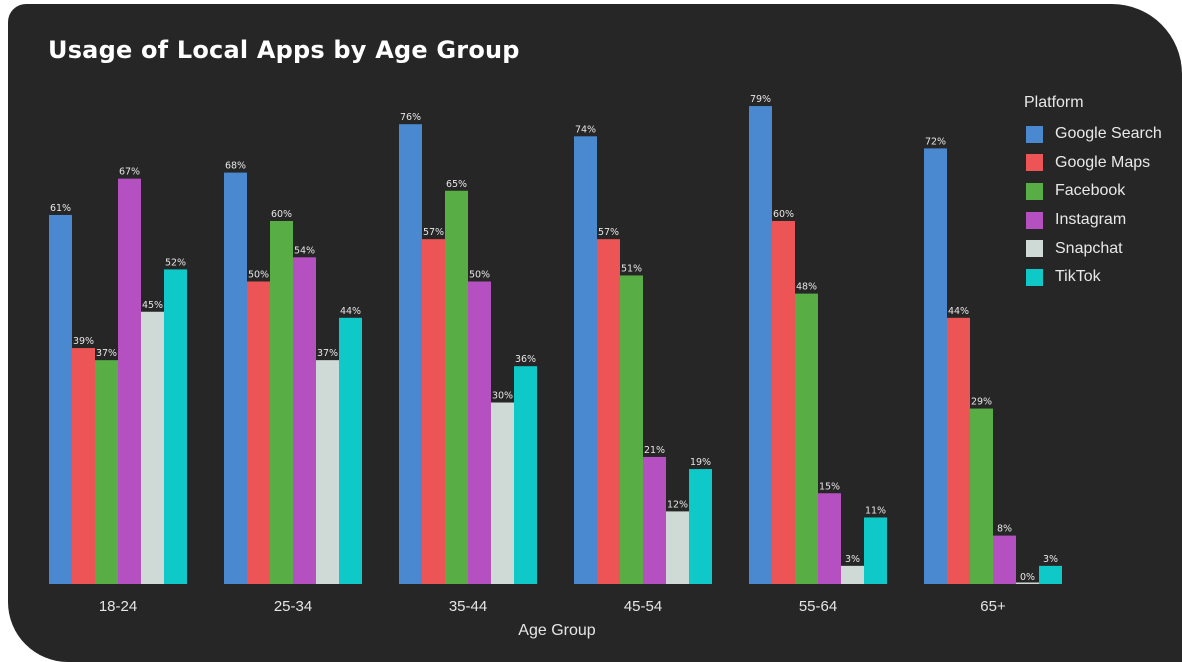 Image resolution: width=1182 pixels, height=662 pixels. What do you see at coordinates (525, 359) in the screenshot?
I see `bar-value-label: 36%` at bounding box center [525, 359].